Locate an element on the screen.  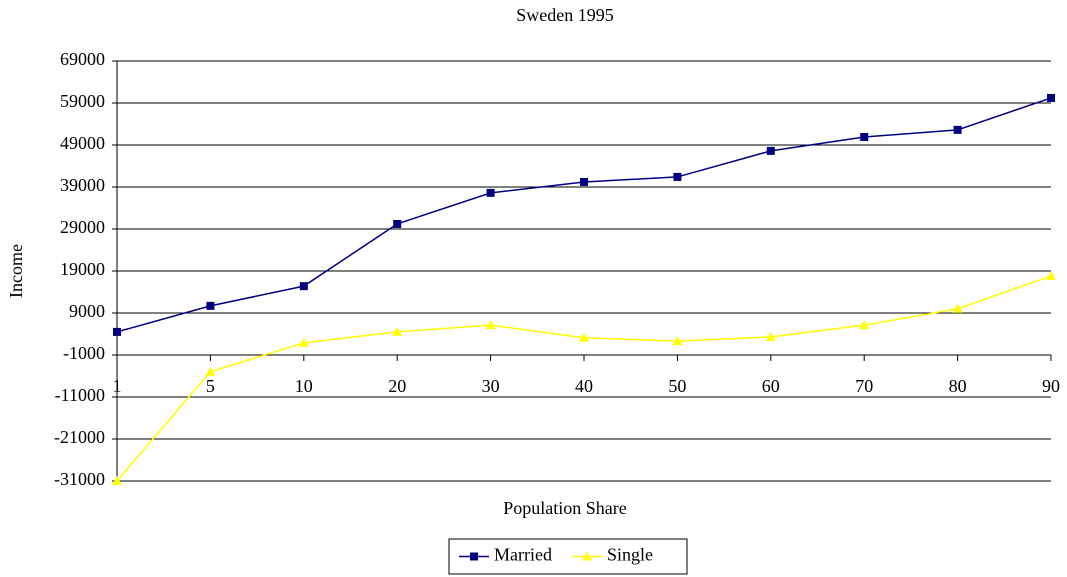
x-axis-title: Population Share is located at coordinates (565, 508).